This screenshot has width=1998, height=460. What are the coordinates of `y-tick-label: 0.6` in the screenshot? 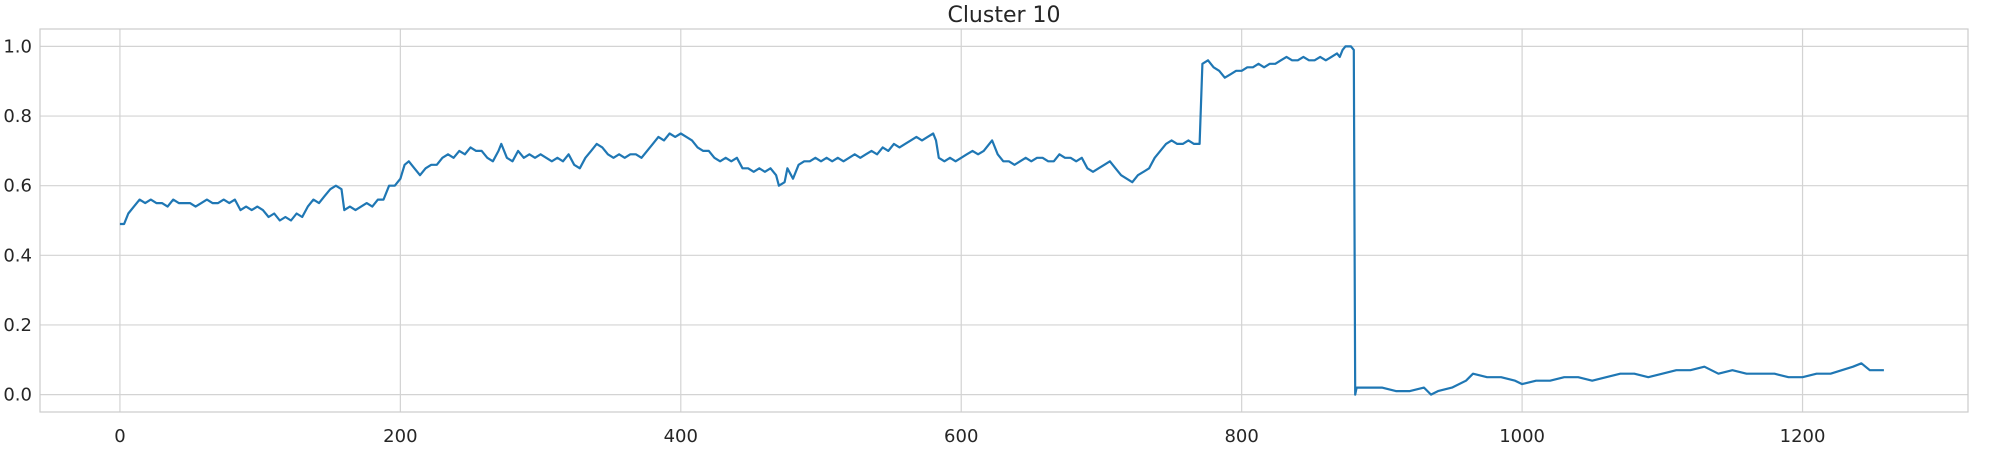 It's located at (17, 186).